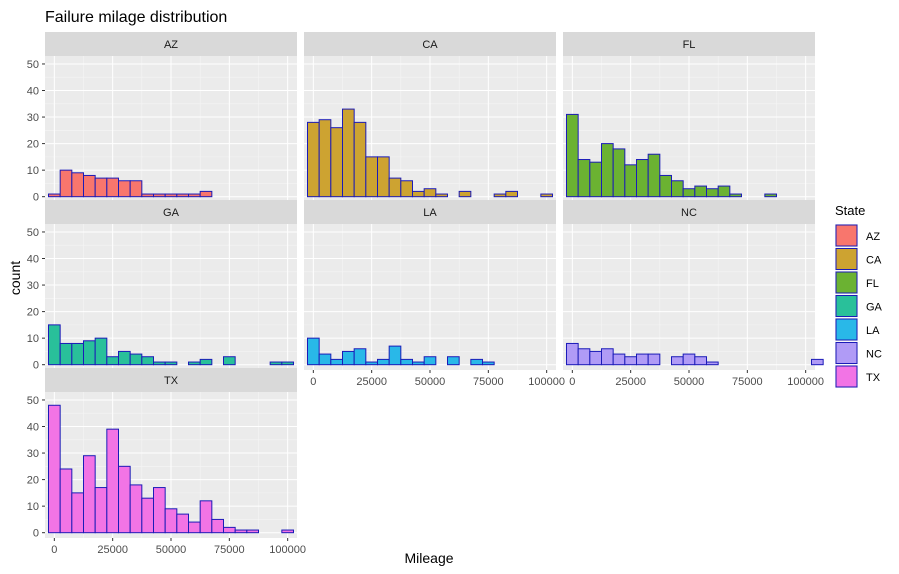 The height and width of the screenshot is (574, 899). What do you see at coordinates (287, 550) in the screenshot?
I see `x-tick-label: 100000` at bounding box center [287, 550].